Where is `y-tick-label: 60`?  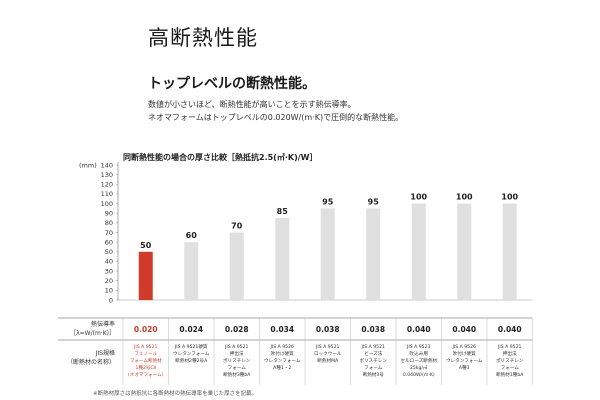 y-tick-label: 60 is located at coordinates (109, 242).